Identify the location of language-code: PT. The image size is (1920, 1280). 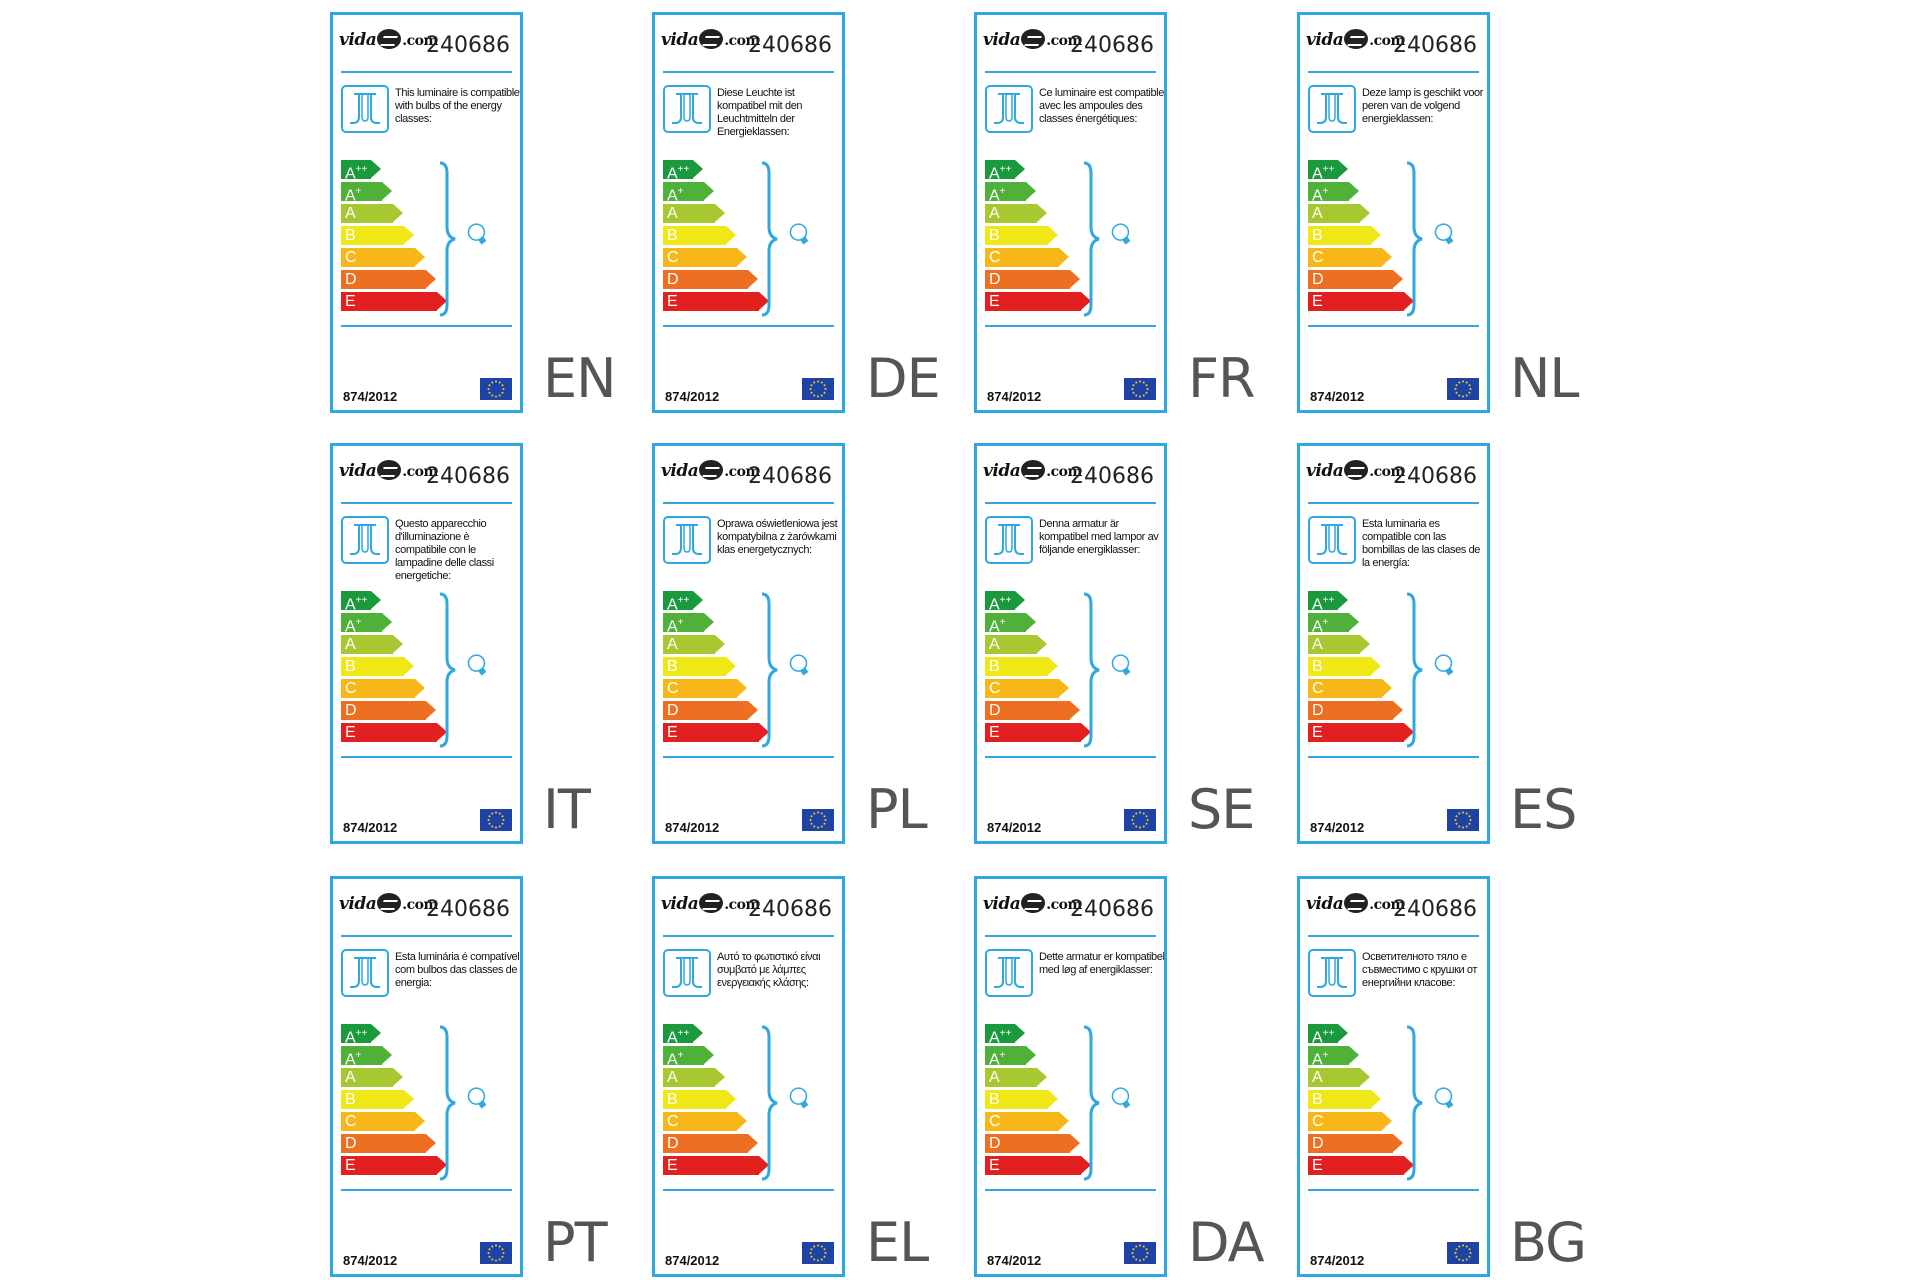
(575, 1242).